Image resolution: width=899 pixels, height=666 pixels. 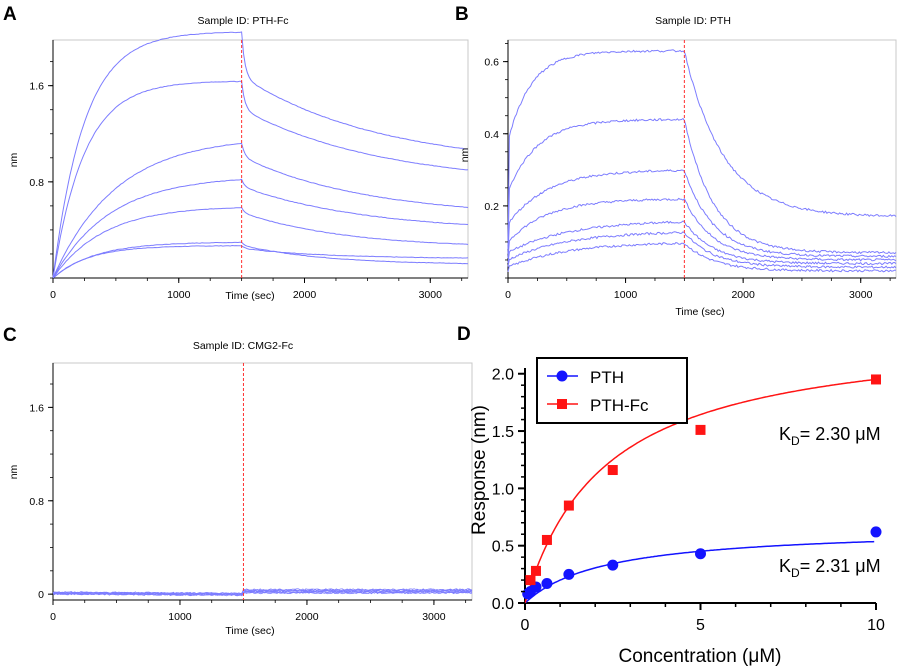 I want to click on panel-b-xtick-label: 3000, so click(x=861, y=295).